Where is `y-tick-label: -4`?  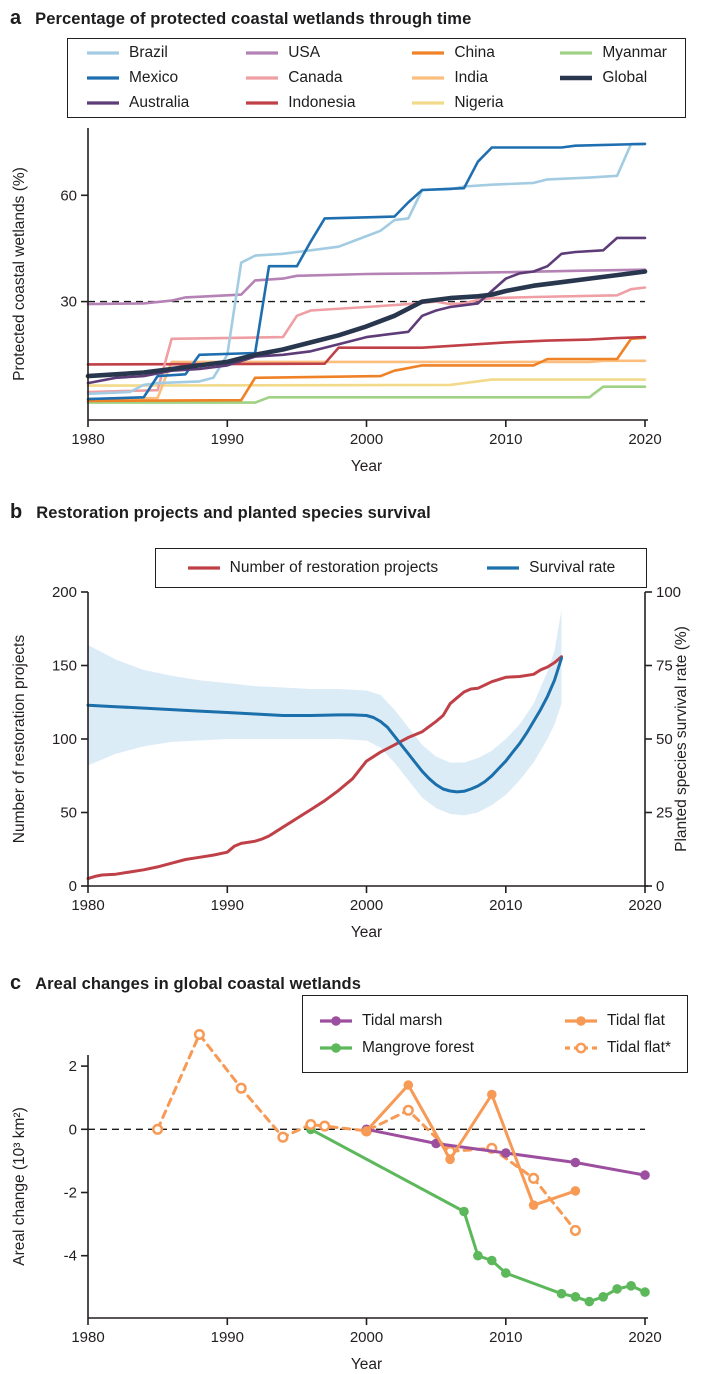
y-tick-label: -4 is located at coordinates (70, 1256).